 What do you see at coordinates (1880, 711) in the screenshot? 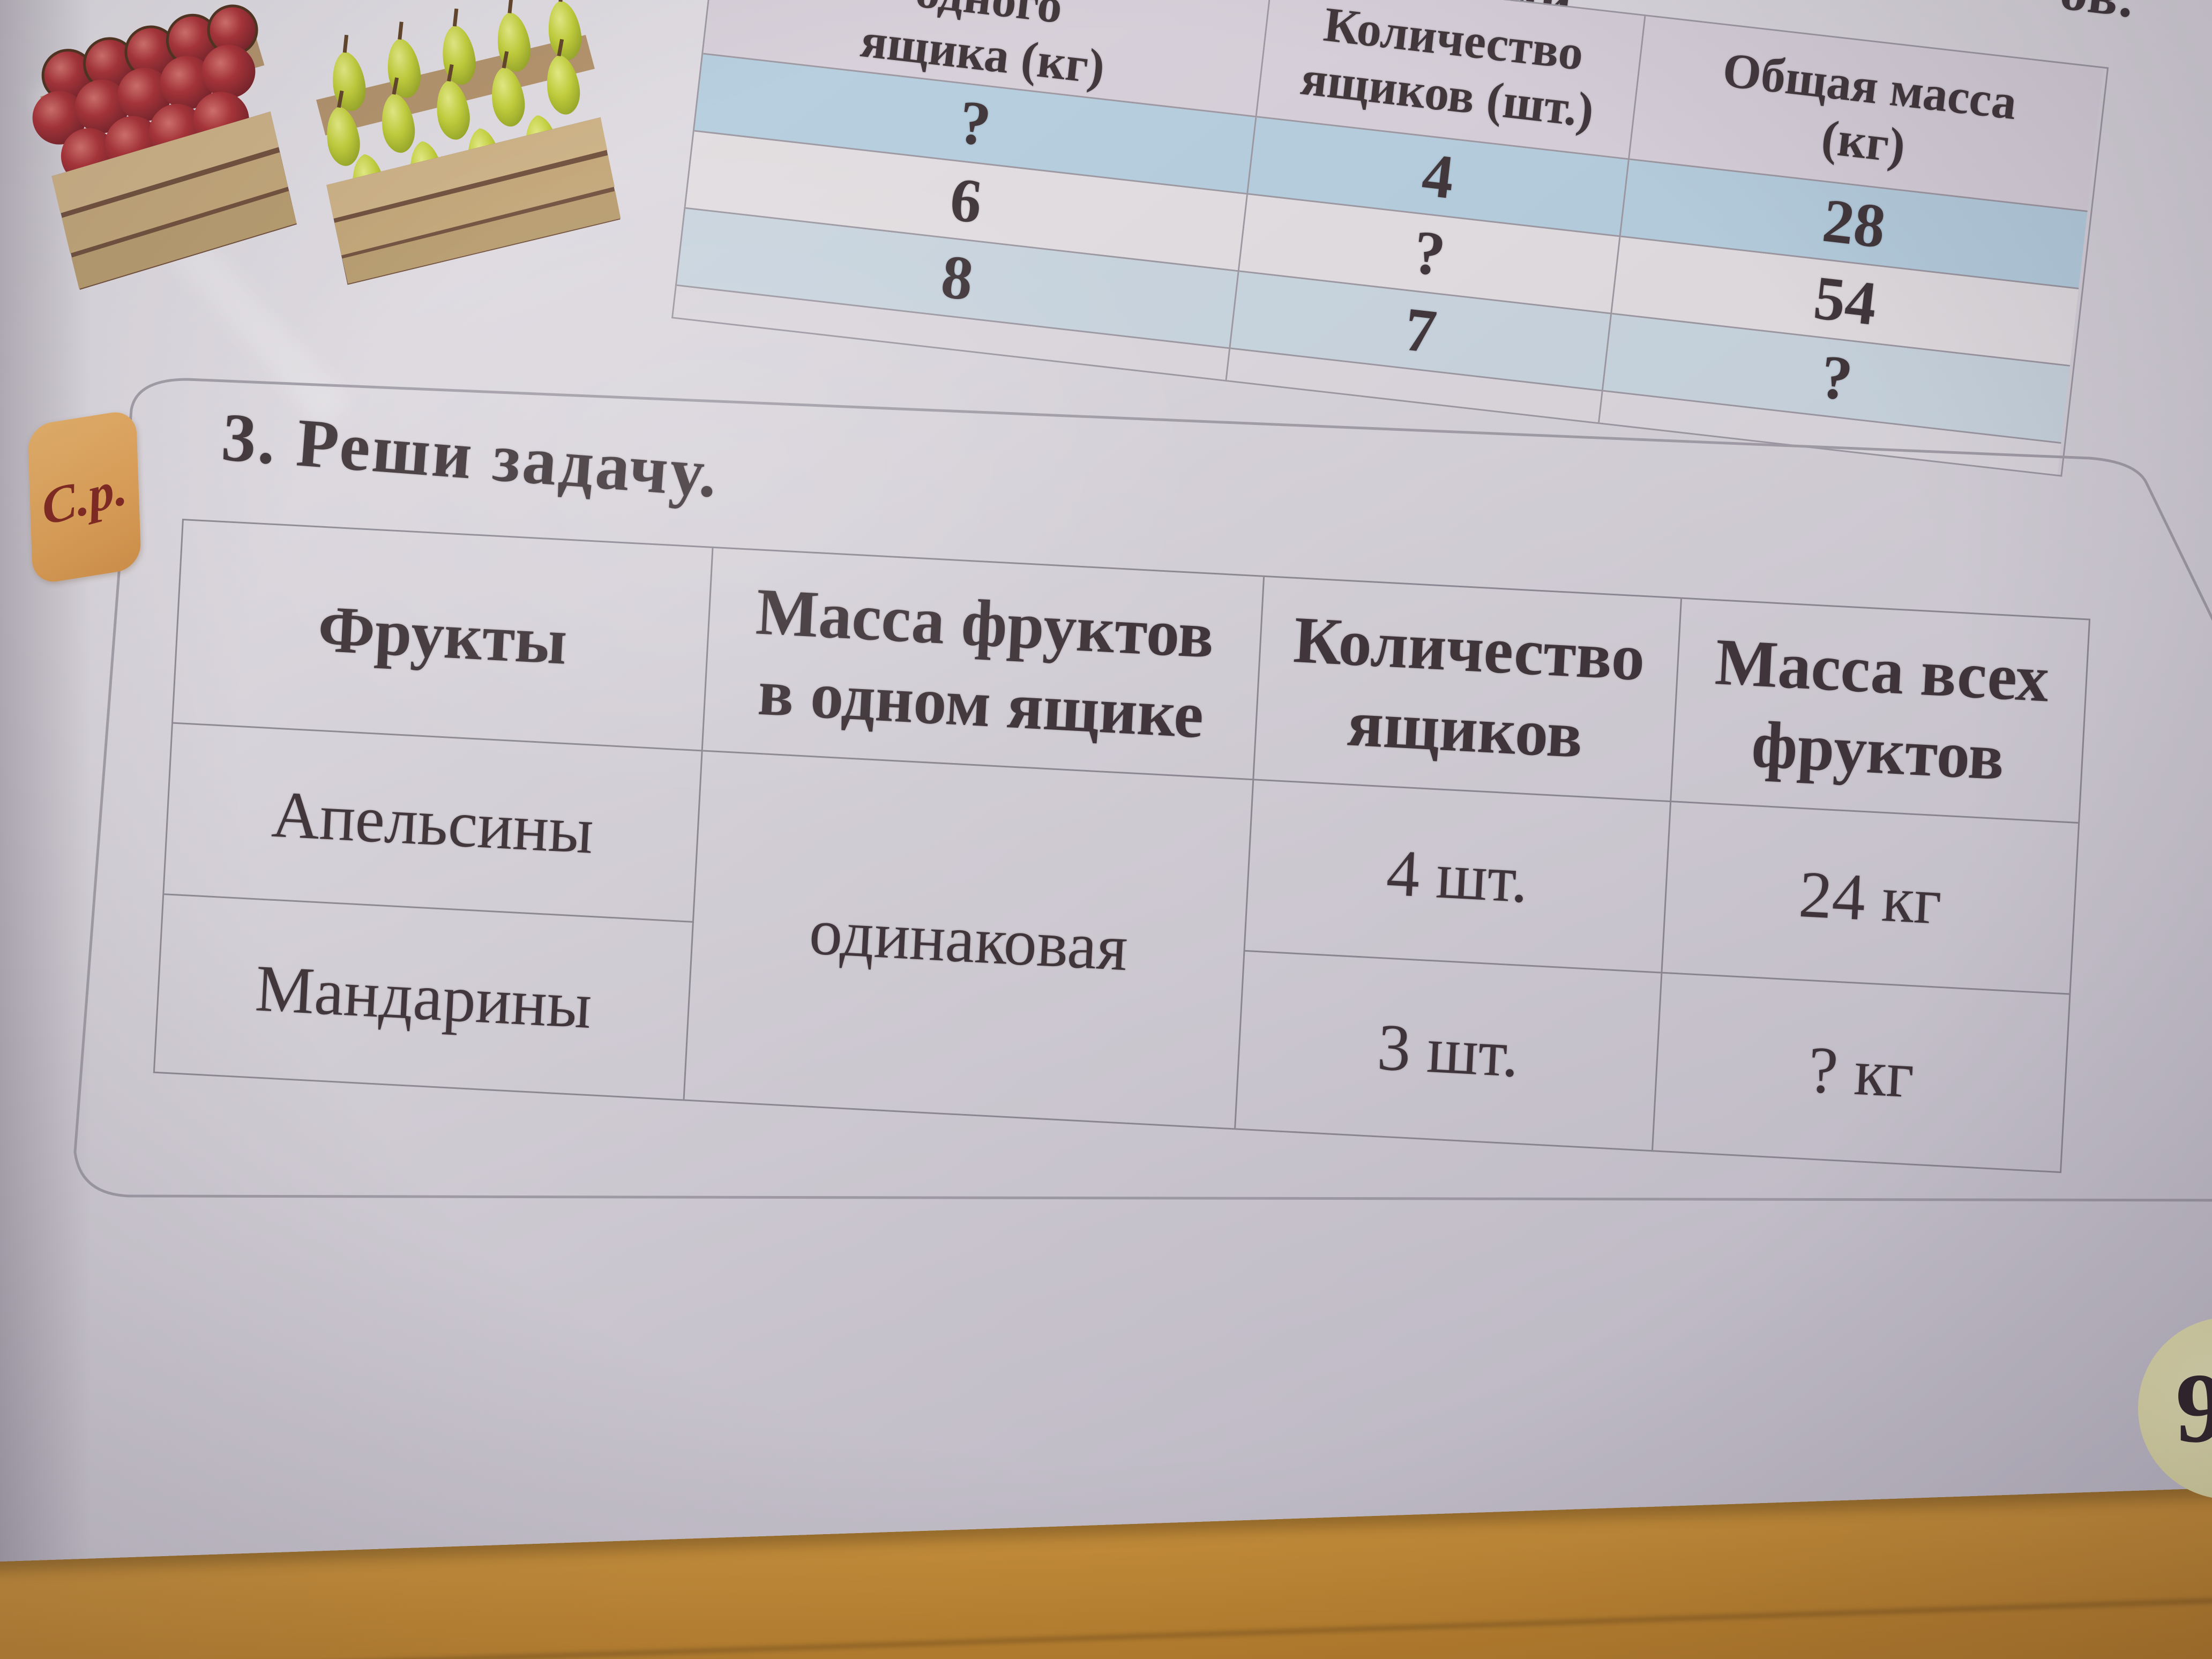
I see `column-header: Масса всех фруктов` at bounding box center [1880, 711].